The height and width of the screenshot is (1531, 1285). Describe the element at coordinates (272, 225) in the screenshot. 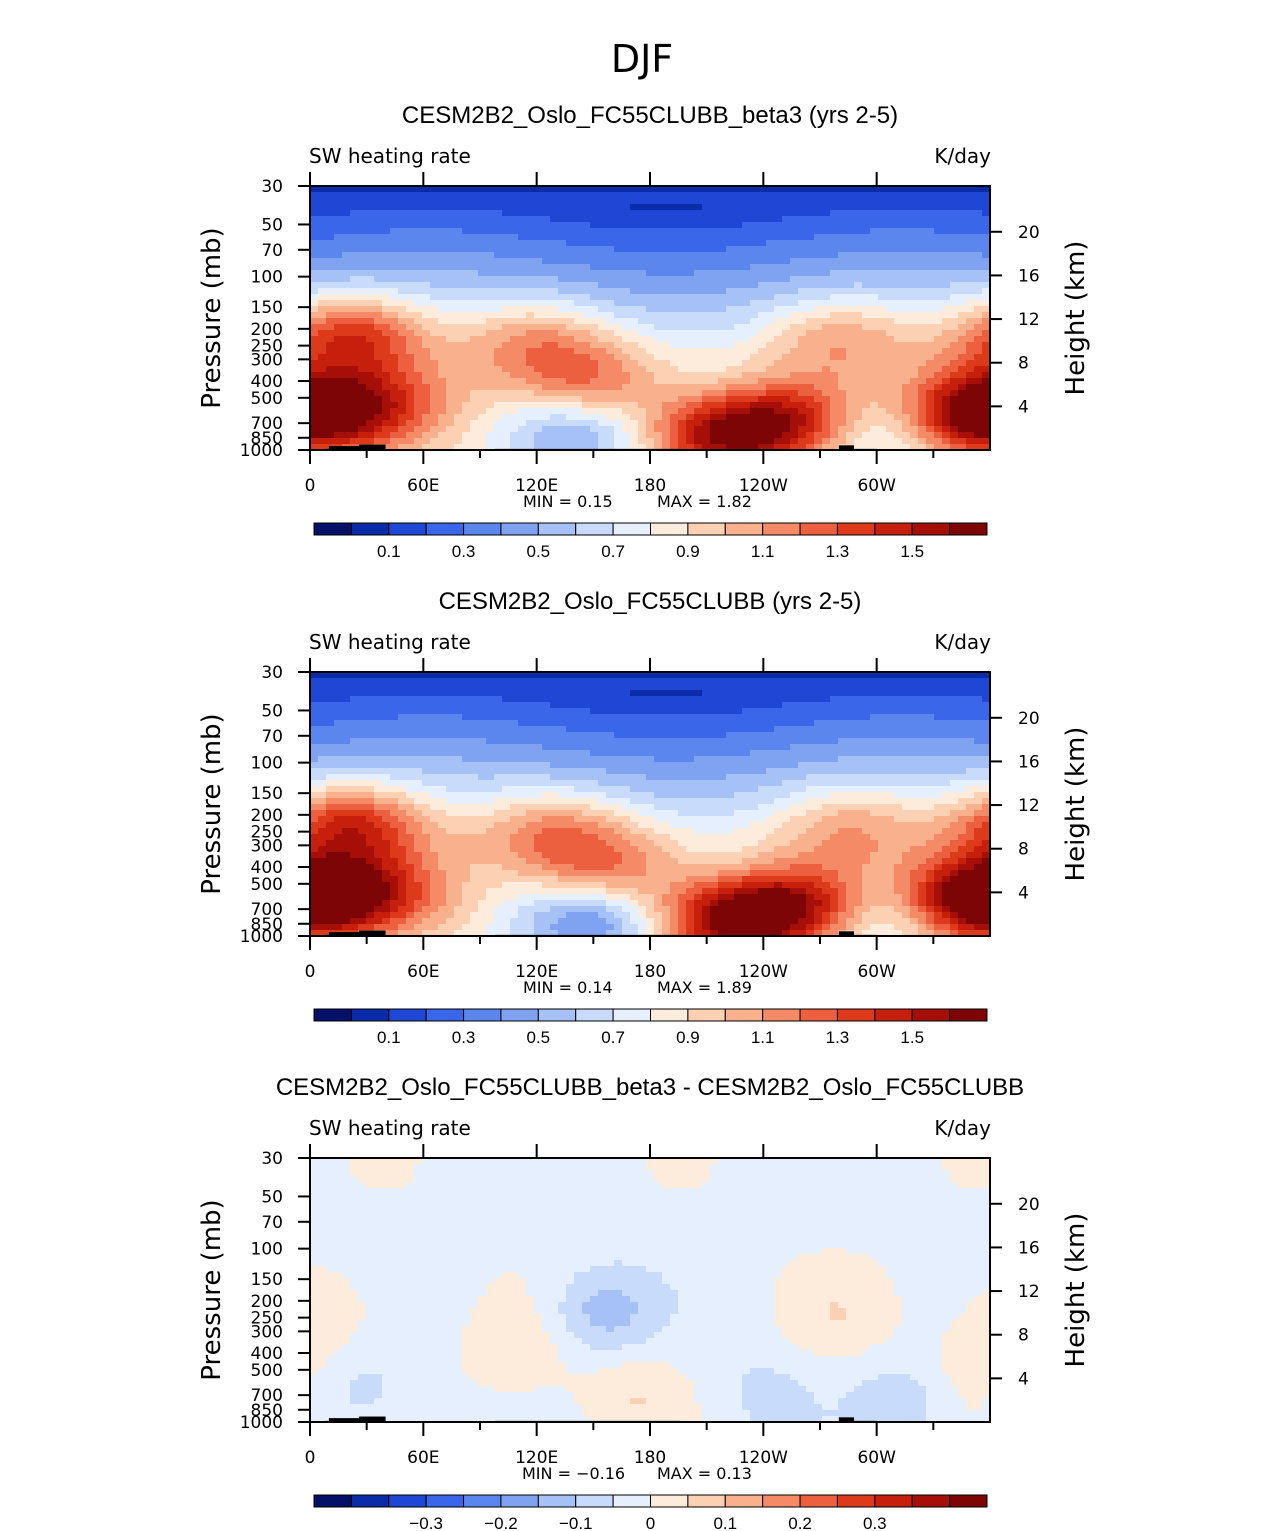

I see `y-tick-label: 50` at that location.